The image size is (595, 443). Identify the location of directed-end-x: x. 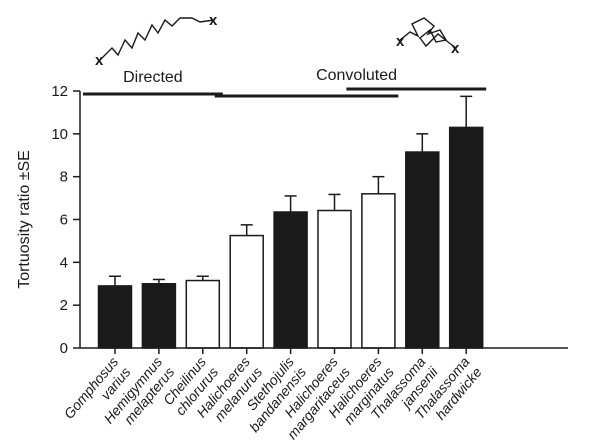
(213, 20).